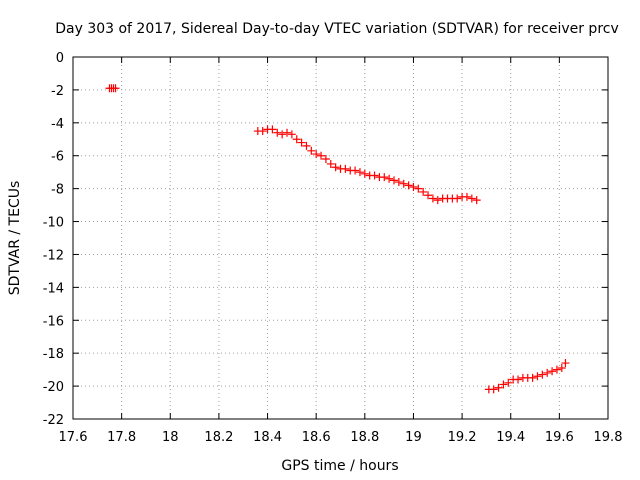 This screenshot has height=480, width=640. What do you see at coordinates (53, 288) in the screenshot?
I see `y-tick-label: -14` at bounding box center [53, 288].